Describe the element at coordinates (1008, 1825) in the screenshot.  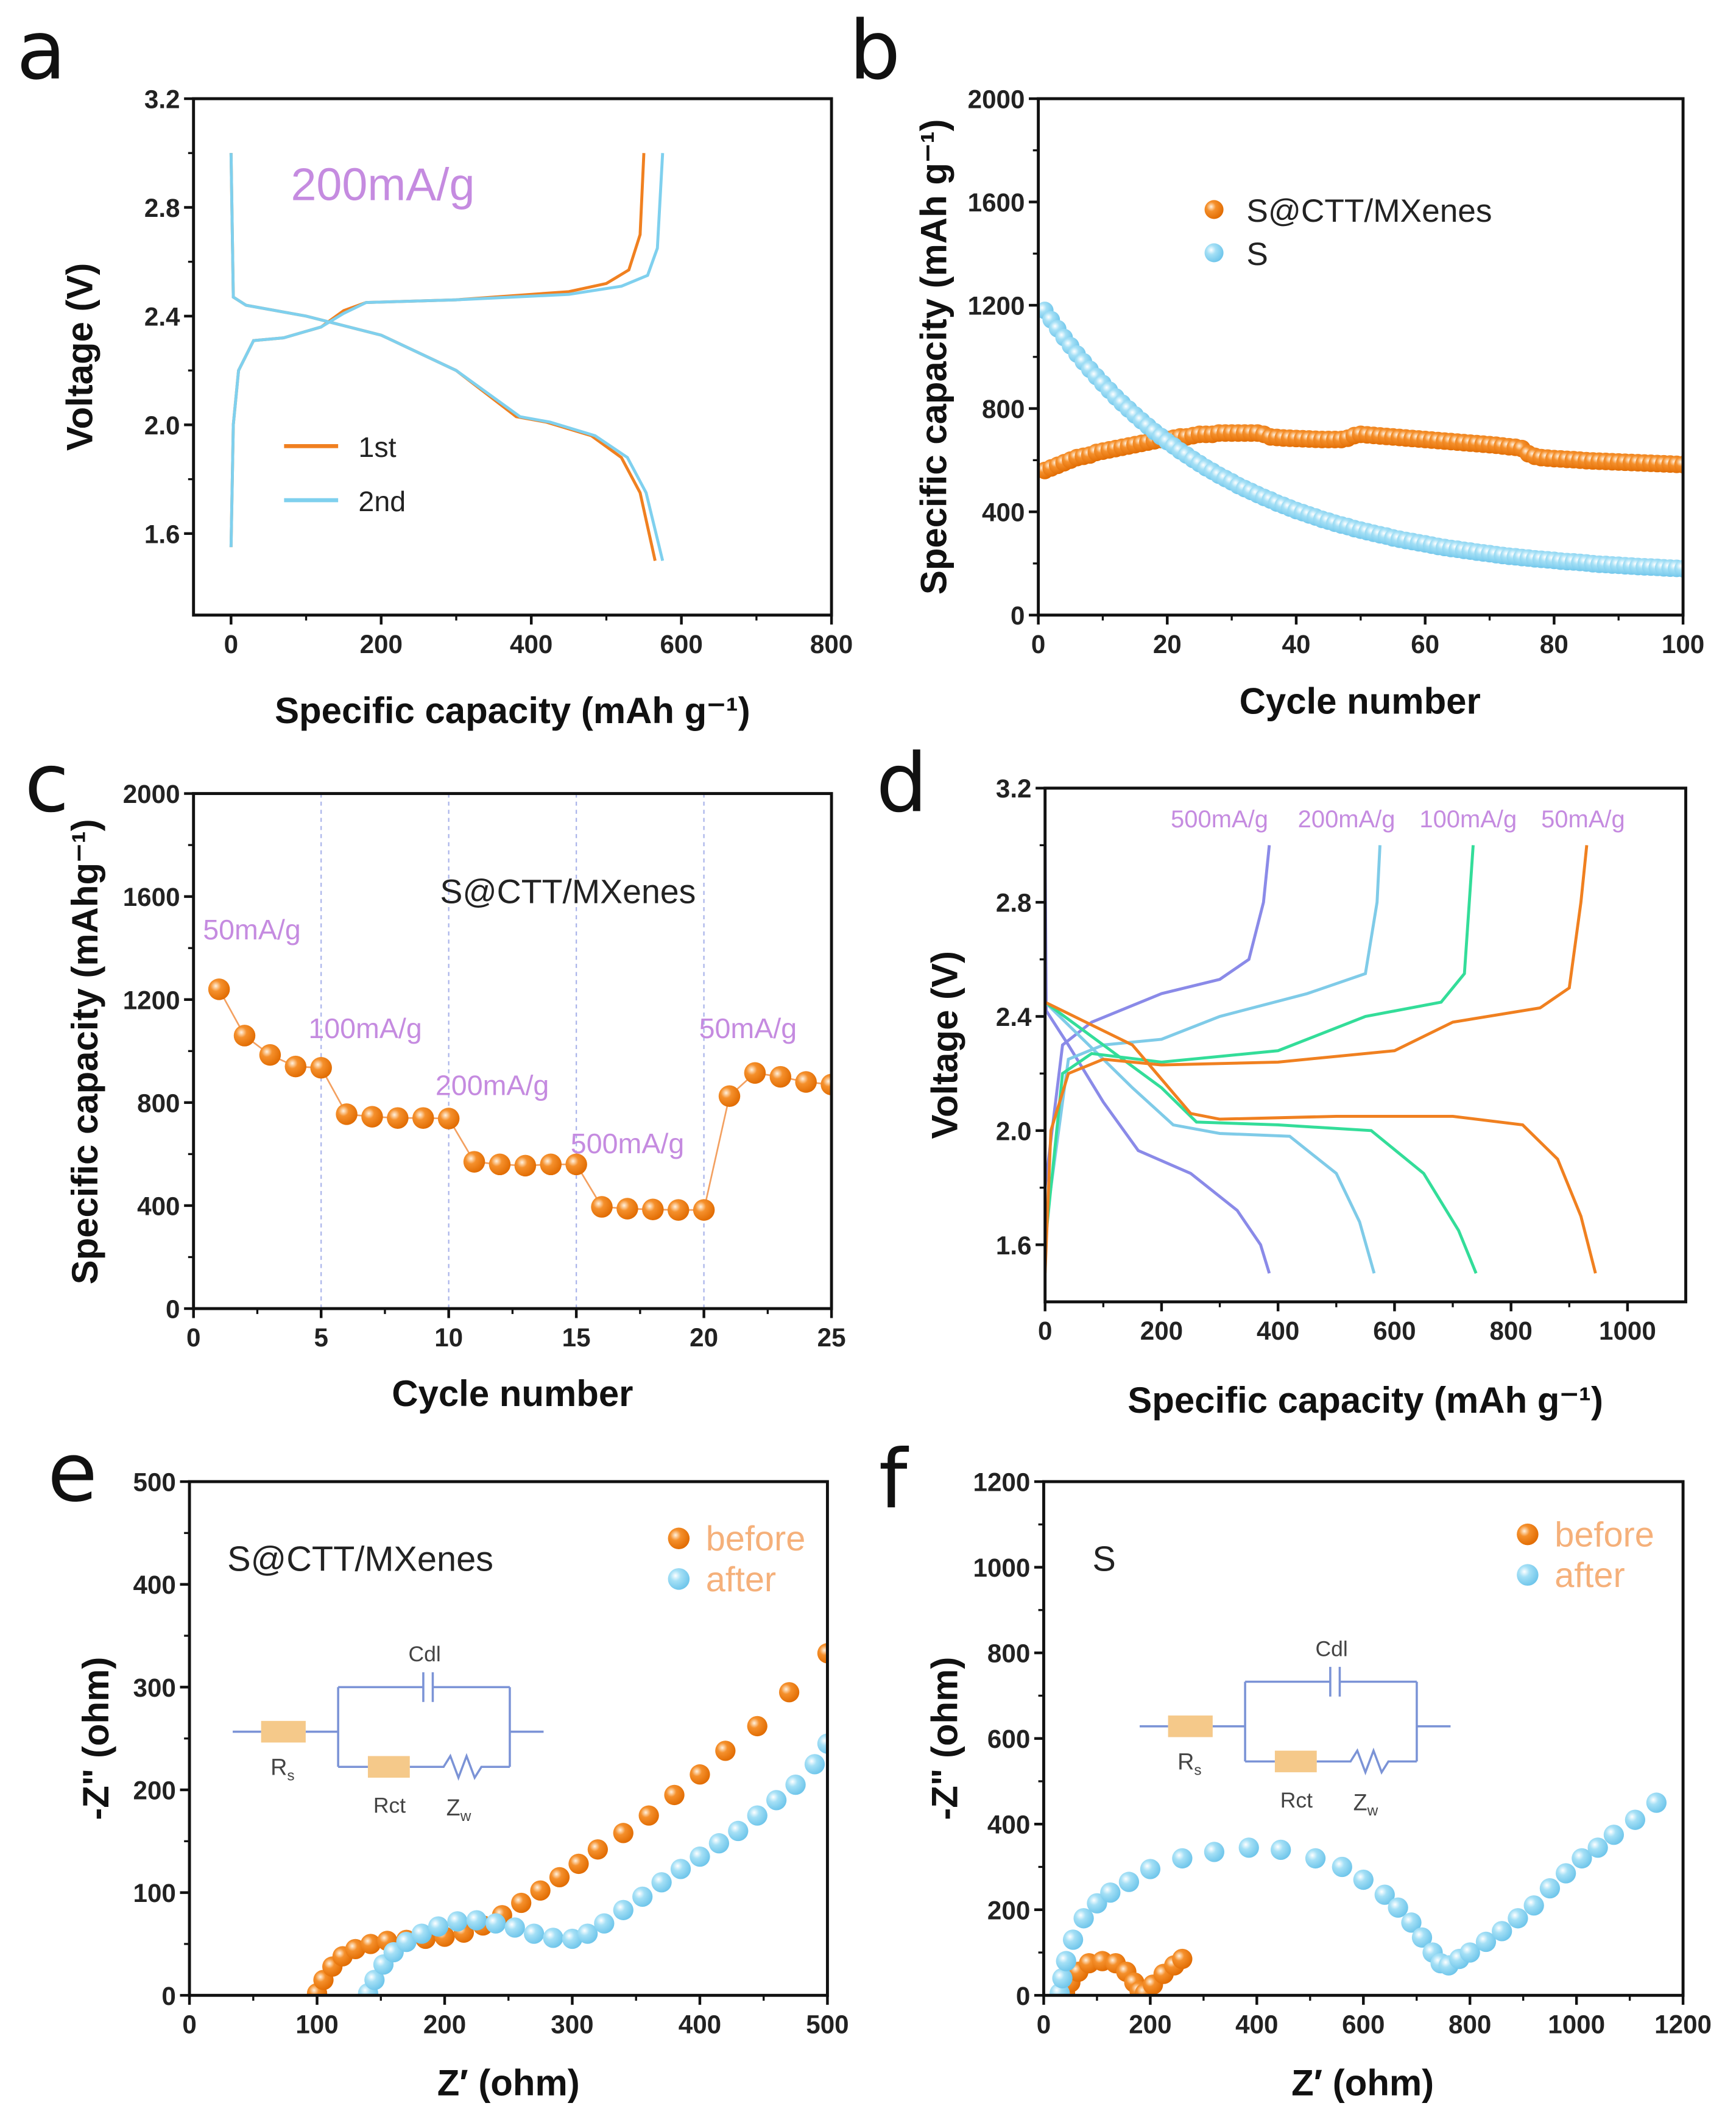
I see `y-tick-label: 400` at that location.